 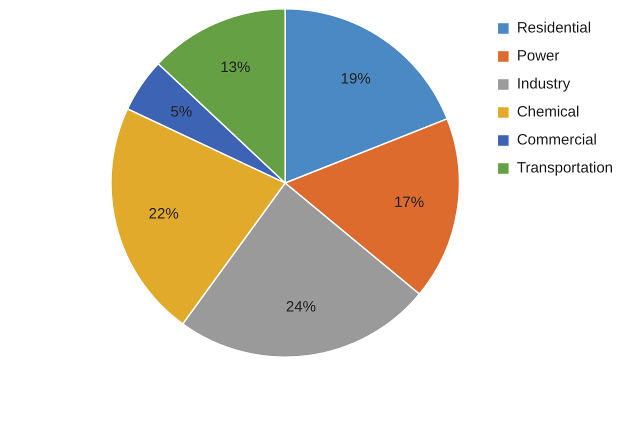 I want to click on data-label: 19%, so click(x=355, y=79).